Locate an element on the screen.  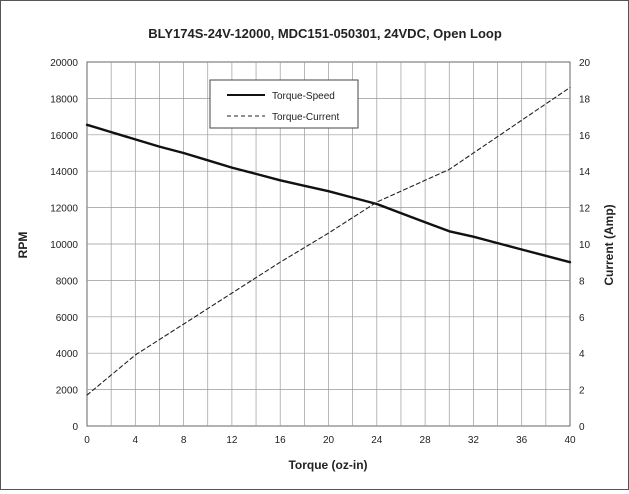
y-tick-label: 6000 is located at coordinates (67, 318).